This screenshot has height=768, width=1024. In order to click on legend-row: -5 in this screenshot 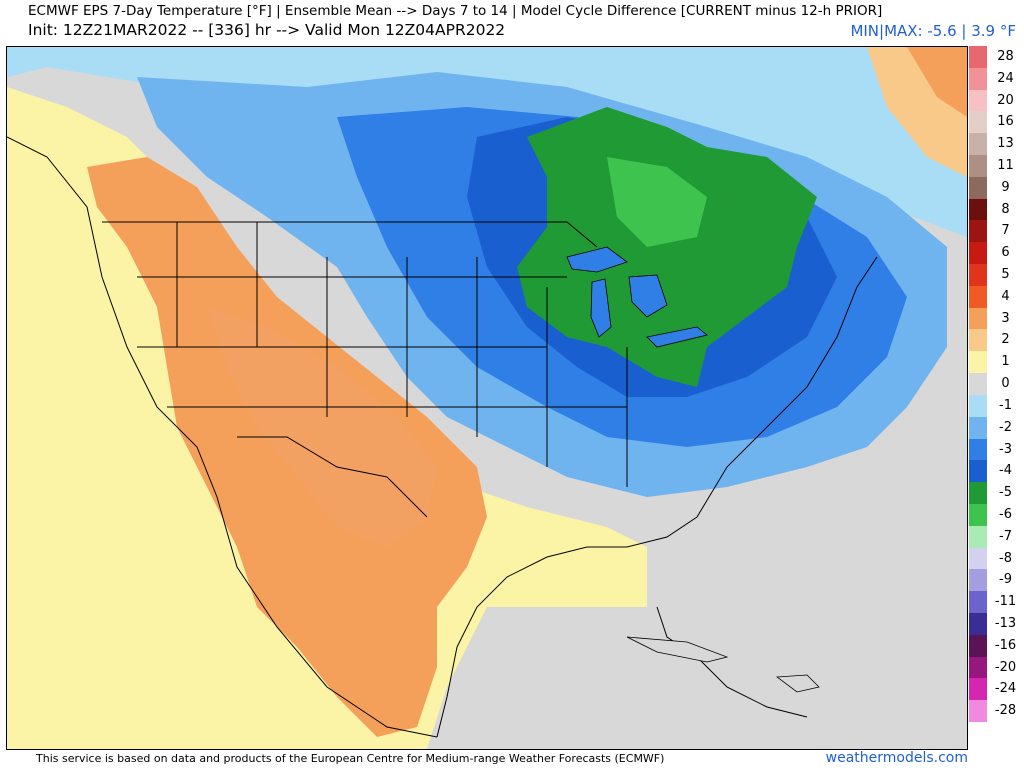, I will do `click(996, 493)`.